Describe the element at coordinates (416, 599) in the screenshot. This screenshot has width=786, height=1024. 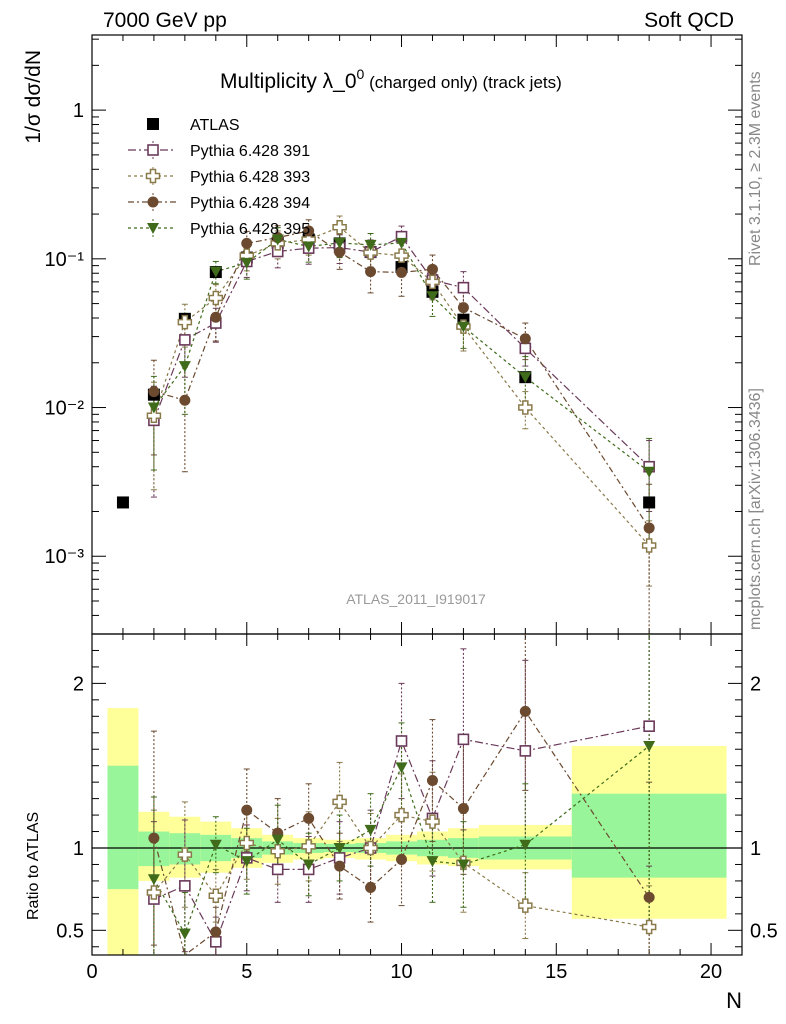
I see `analysis-watermark: ATLAS_2011_I919017` at that location.